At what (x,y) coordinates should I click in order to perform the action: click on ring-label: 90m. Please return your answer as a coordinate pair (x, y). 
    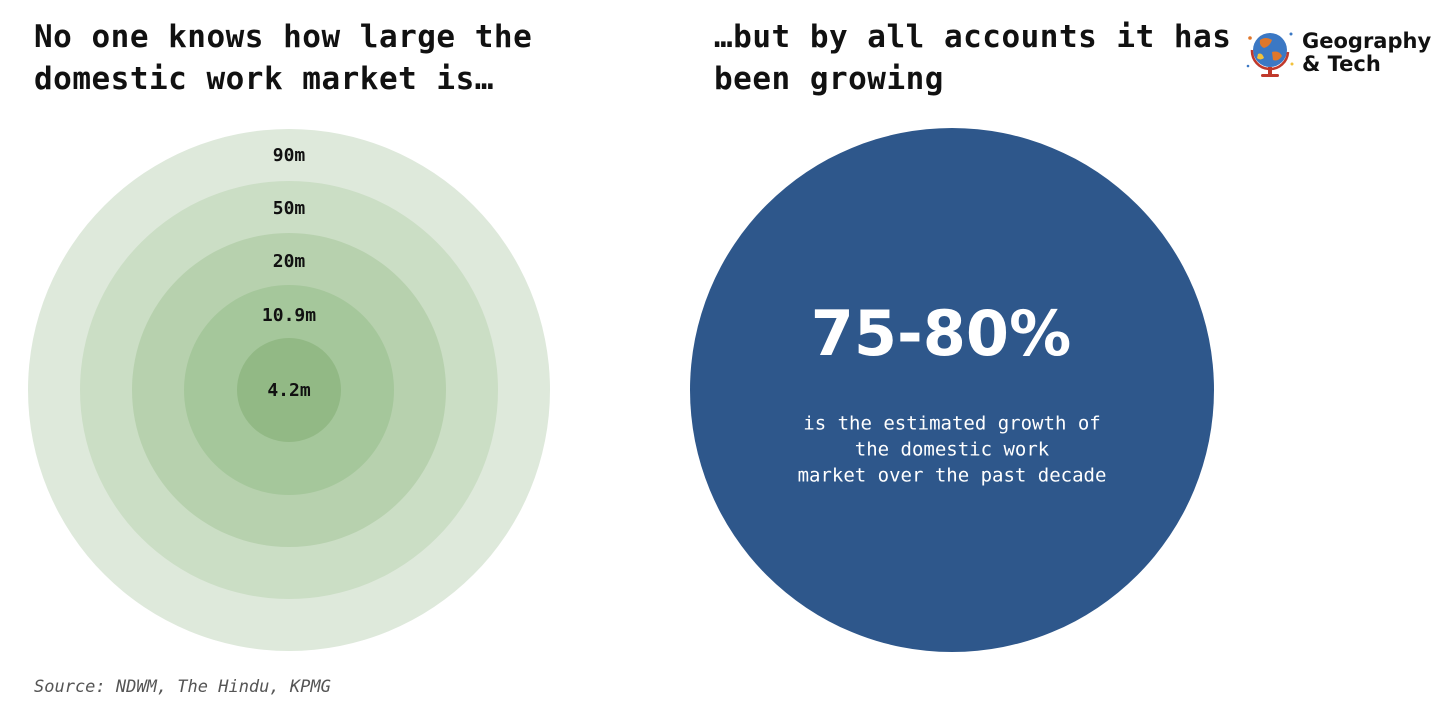
    Looking at the image, I should click on (289, 155).